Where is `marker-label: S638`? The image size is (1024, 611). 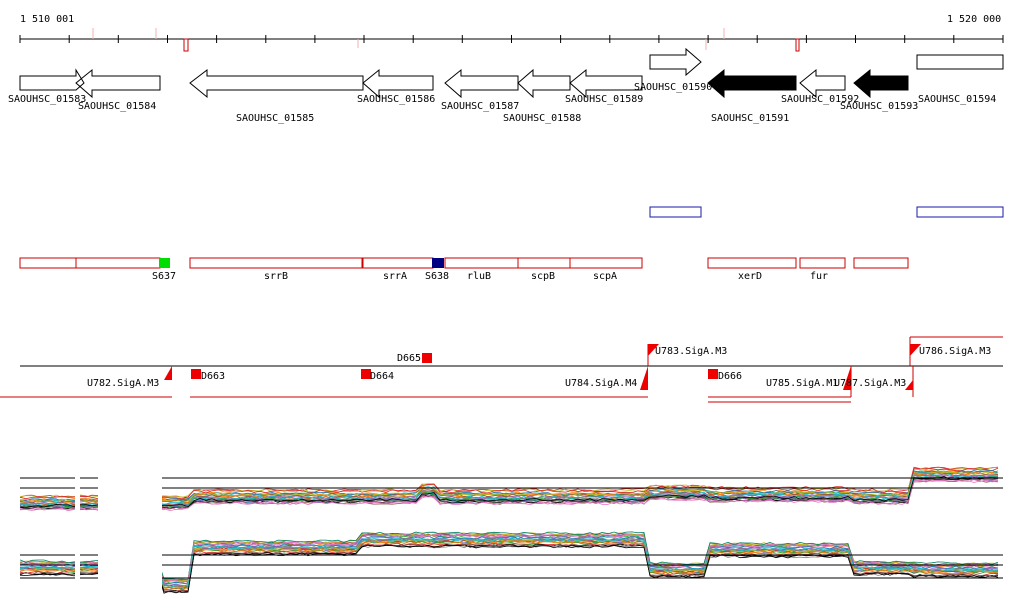 marker-label: S638 is located at coordinates (437, 276).